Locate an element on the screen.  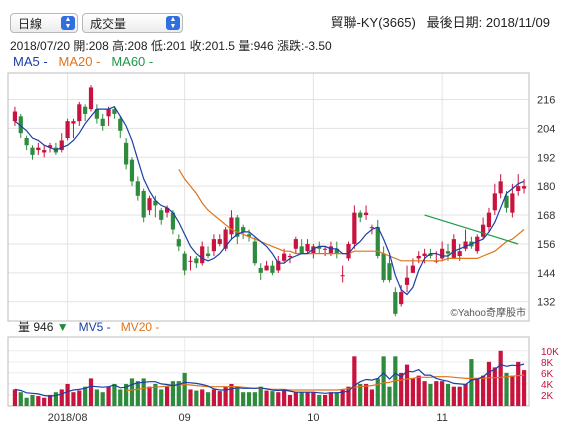
down-arrow-icon: ▼ is located at coordinates (62, 327).